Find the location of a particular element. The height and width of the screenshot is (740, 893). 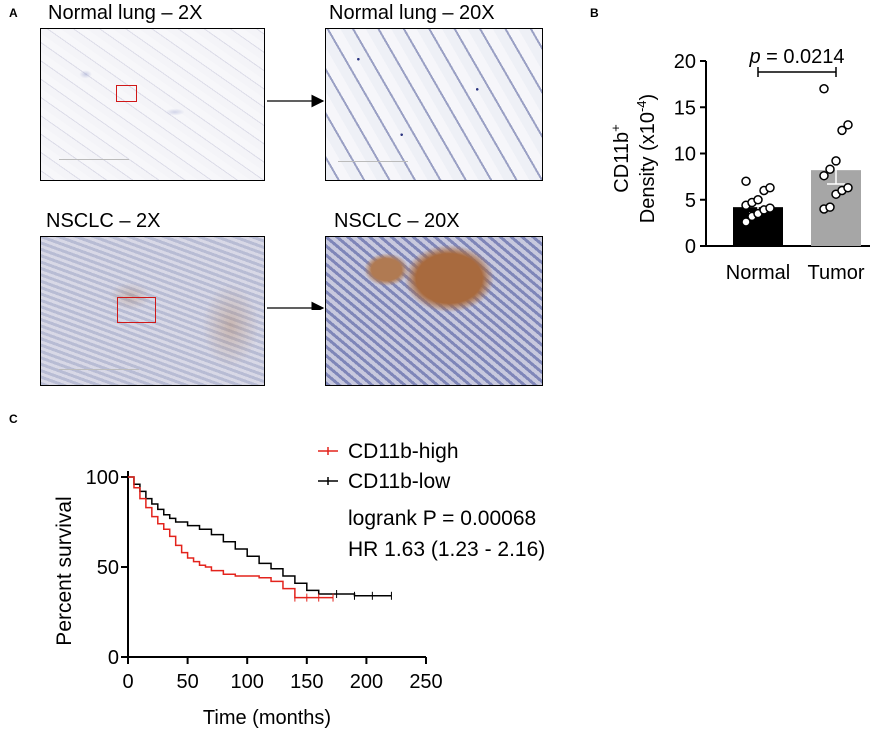

y-label-text: CD11b is located at coordinates (622, 162).